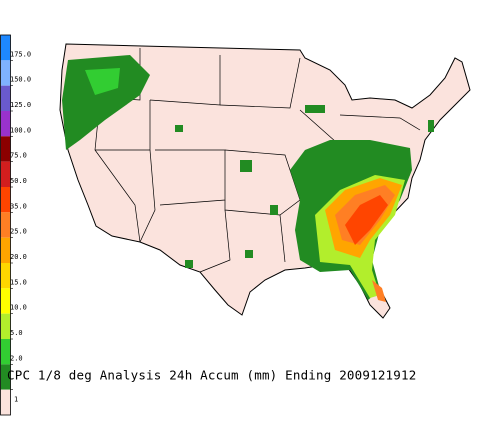 The image size is (480, 425). I want to click on colorbar-label: 75.0, so click(18, 156).